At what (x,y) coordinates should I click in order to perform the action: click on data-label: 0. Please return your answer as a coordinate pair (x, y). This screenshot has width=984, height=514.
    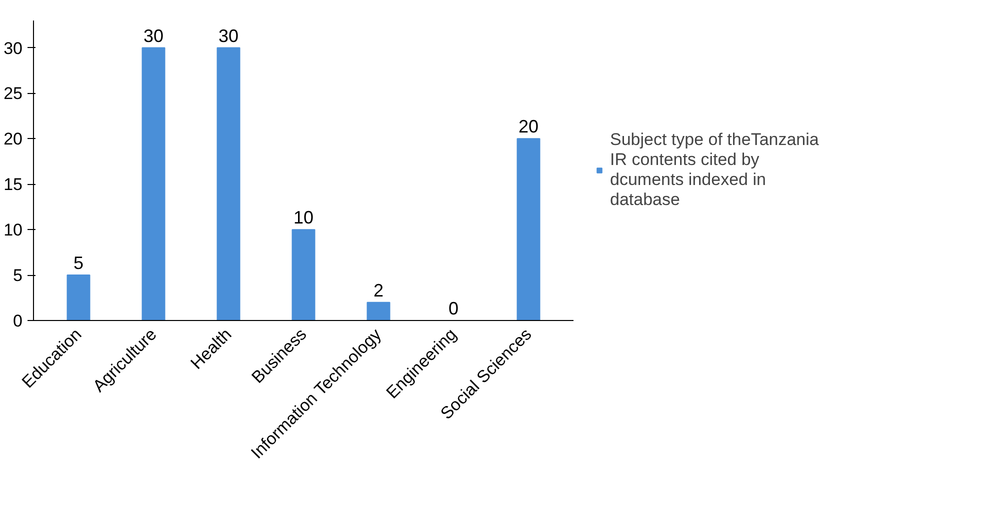
    Looking at the image, I should click on (453, 308).